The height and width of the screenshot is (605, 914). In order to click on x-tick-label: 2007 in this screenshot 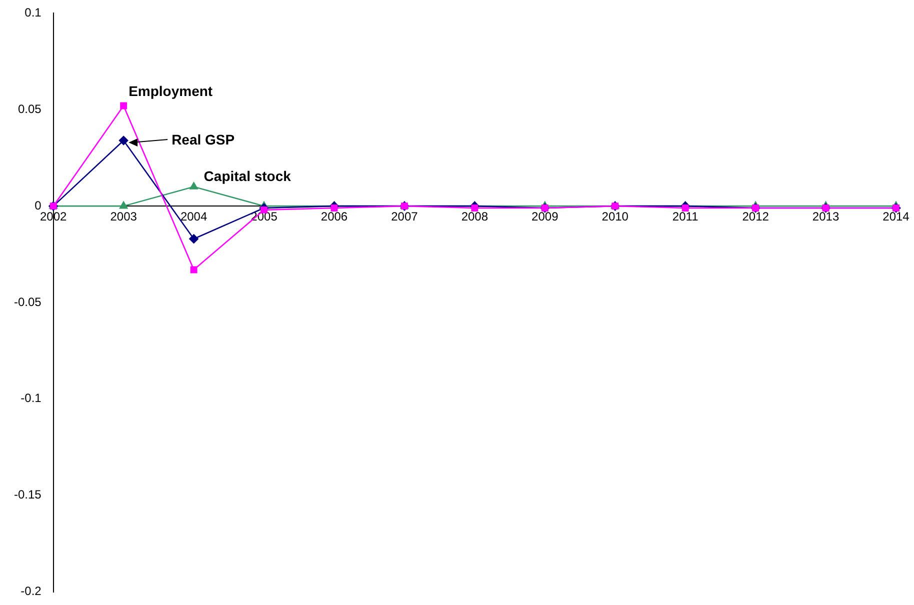, I will do `click(404, 217)`.